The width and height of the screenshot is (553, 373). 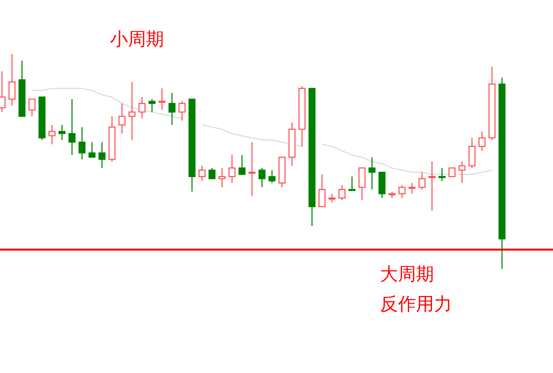 I want to click on text: 小周期, so click(x=137, y=39).